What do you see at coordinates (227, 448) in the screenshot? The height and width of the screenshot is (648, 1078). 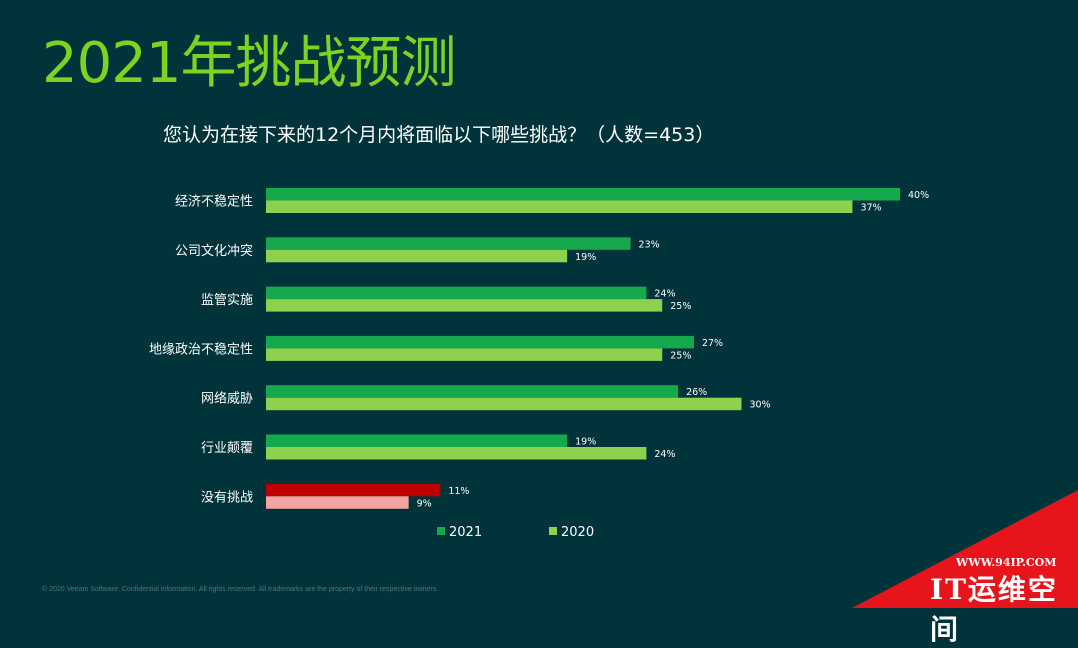 I see `category-label: 行业颠覆` at bounding box center [227, 448].